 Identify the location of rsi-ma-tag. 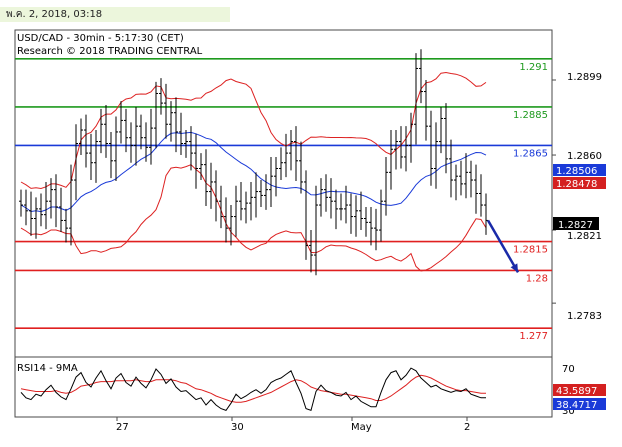
(579, 390).